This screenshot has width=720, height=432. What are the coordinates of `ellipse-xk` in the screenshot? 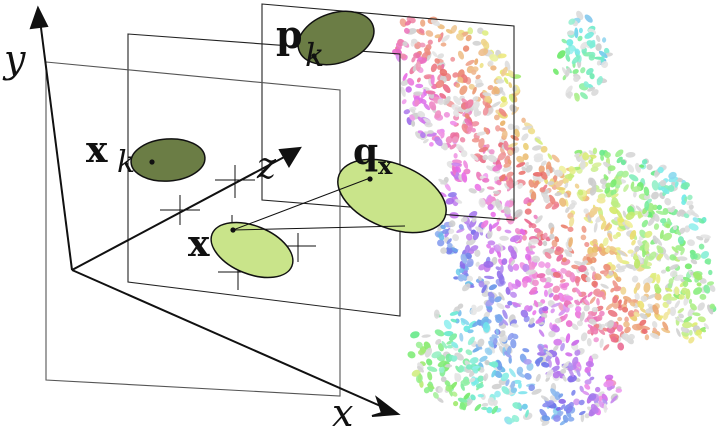 It's located at (168, 160).